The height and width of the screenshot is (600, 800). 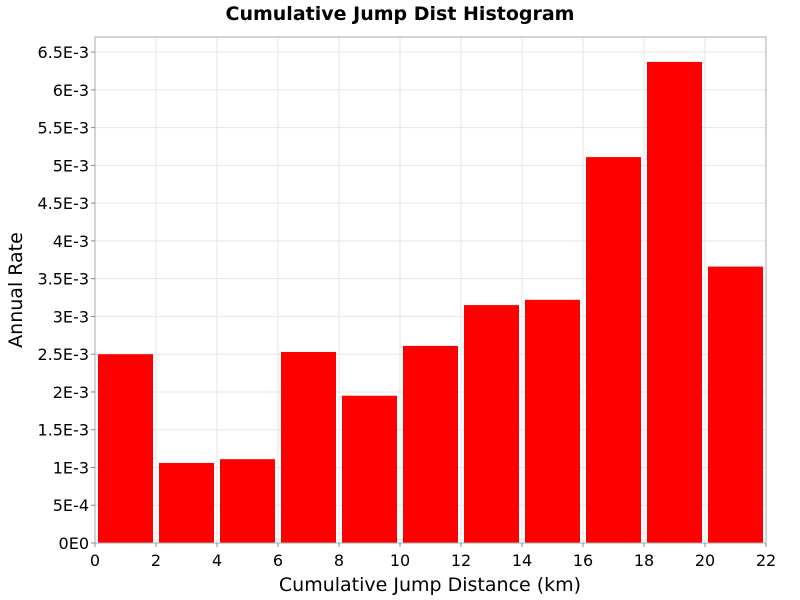 I want to click on y-tick-label-8: 4E-3, so click(x=71, y=241).